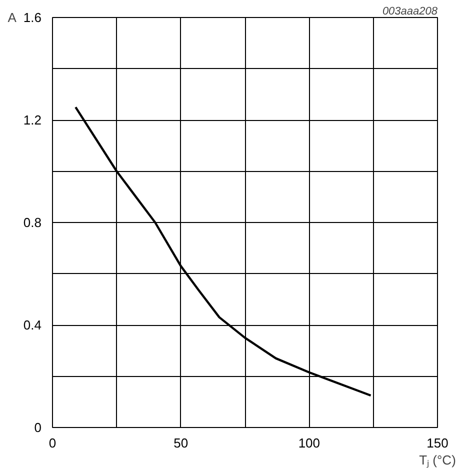 The height and width of the screenshot is (472, 463). Describe the element at coordinates (309, 443) in the screenshot. I see `x-tick-label: 100` at that location.